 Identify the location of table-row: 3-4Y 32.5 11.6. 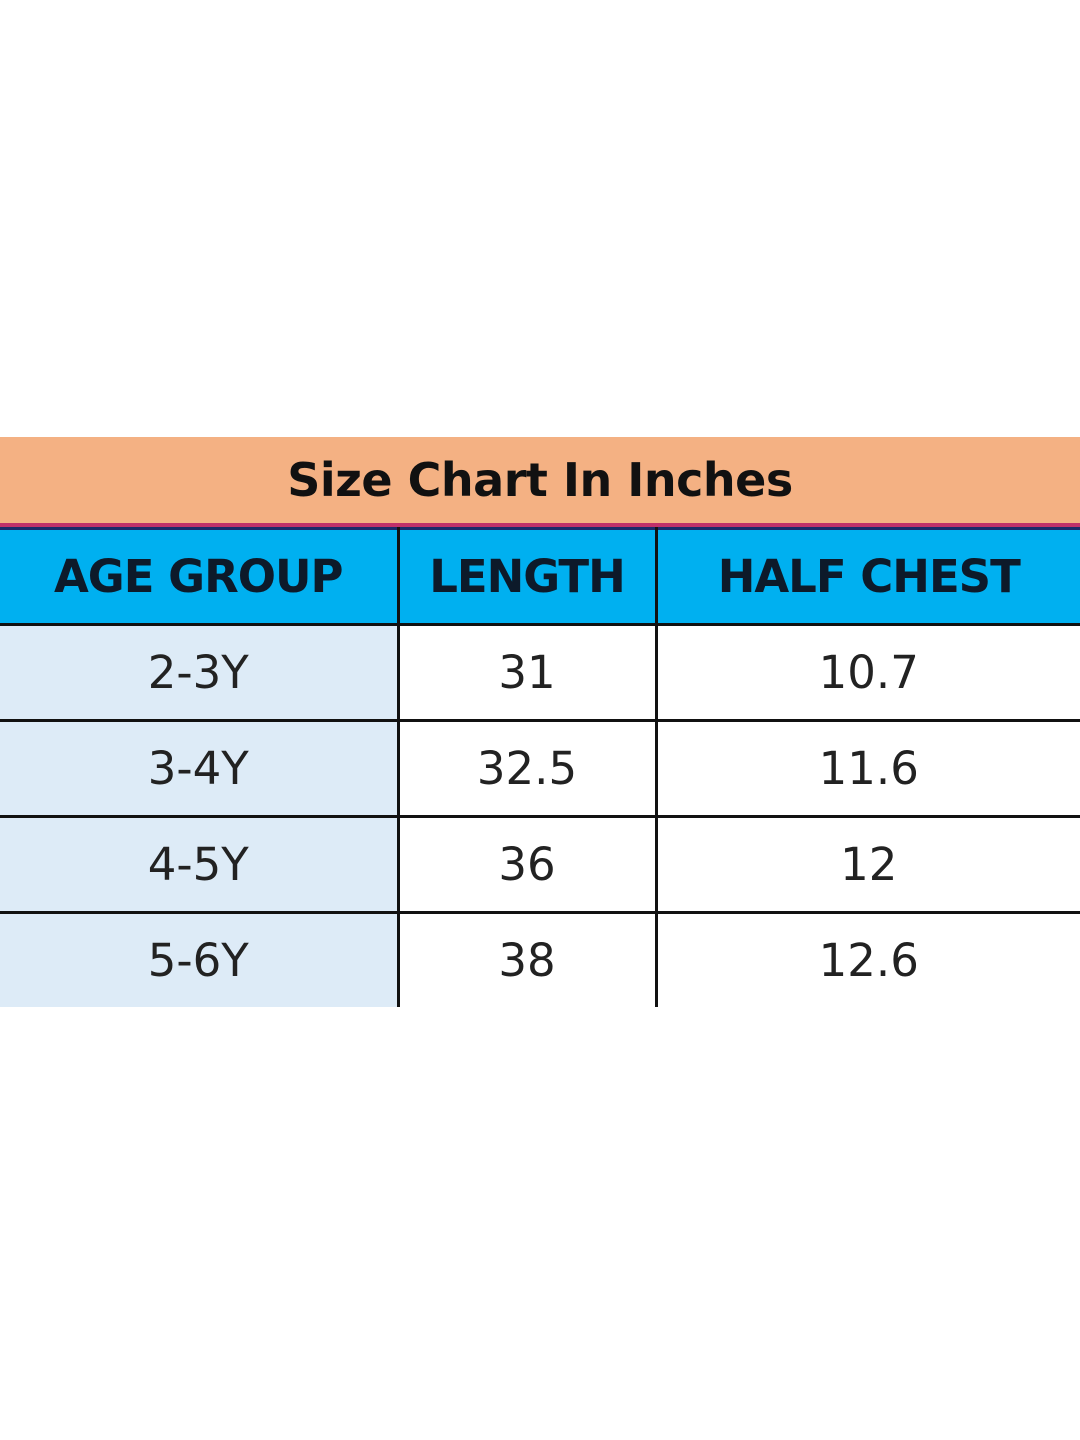
(540, 768).